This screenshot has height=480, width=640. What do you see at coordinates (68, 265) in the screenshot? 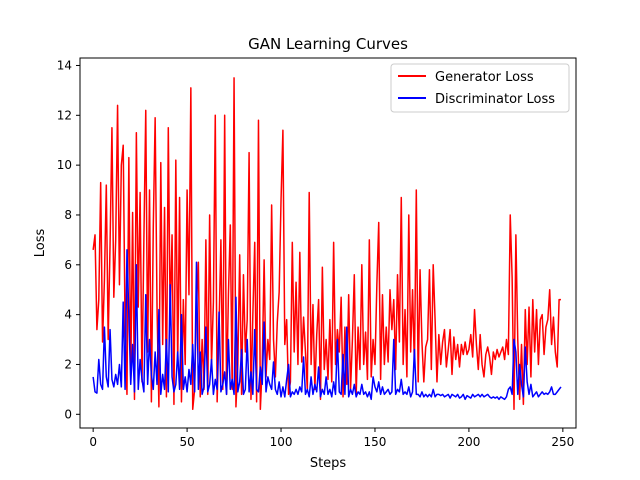
I see `y-tick-label: 6` at bounding box center [68, 265].